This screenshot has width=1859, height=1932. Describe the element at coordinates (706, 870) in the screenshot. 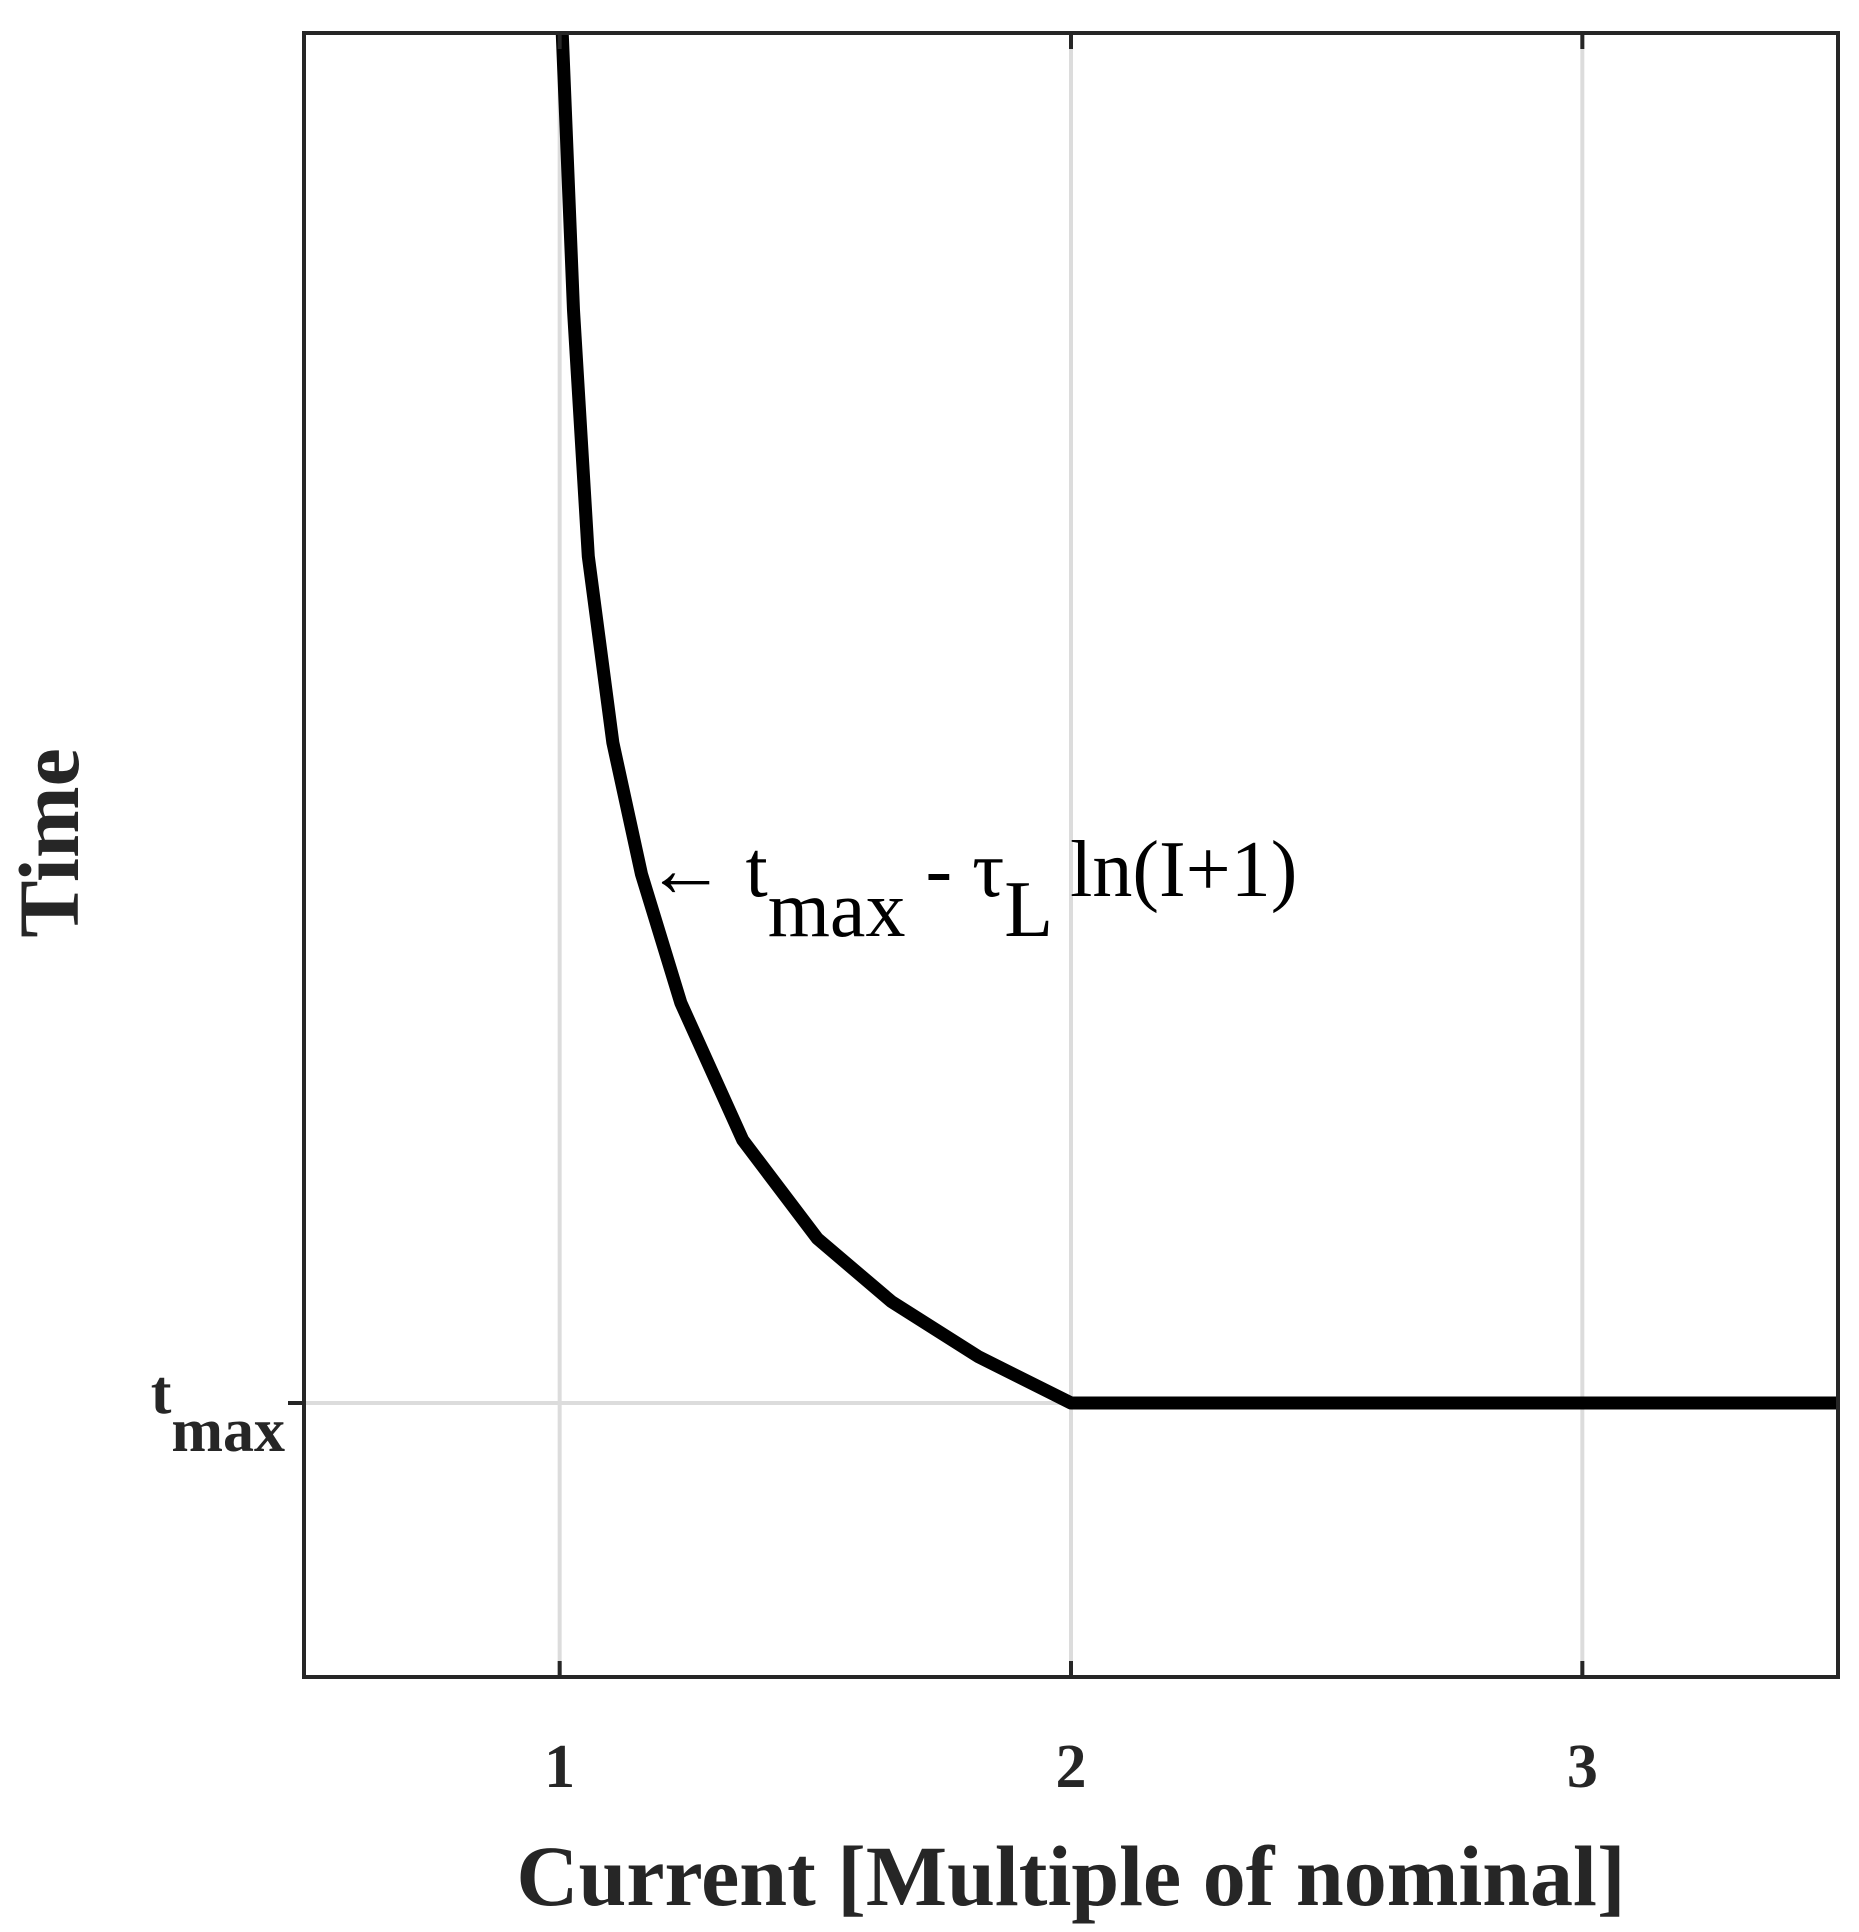

I see `annotation-text: ← t` at that location.